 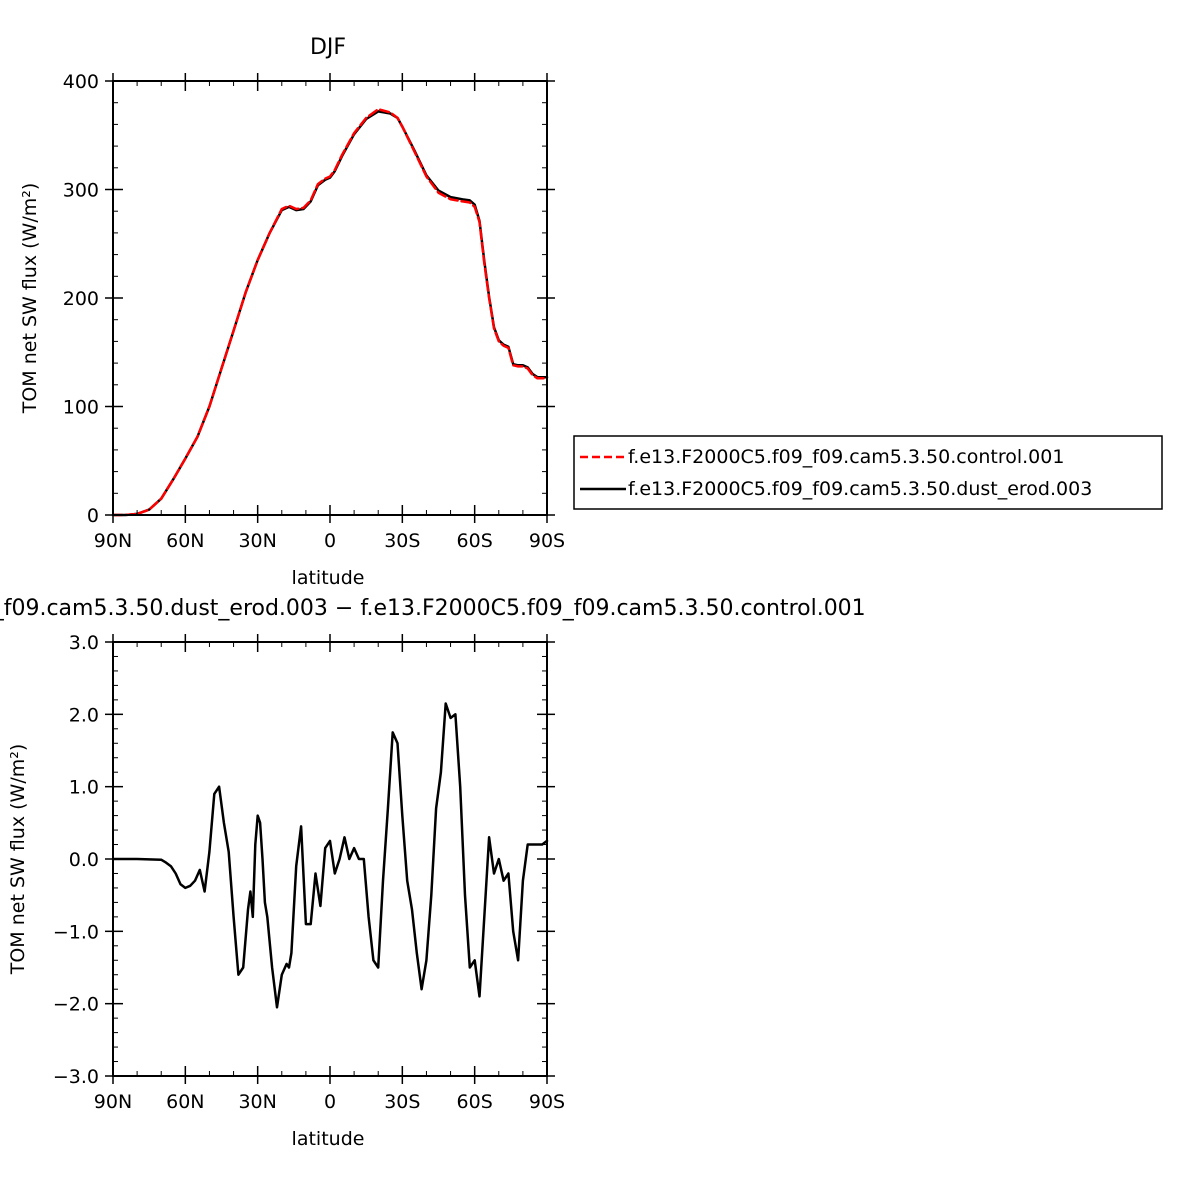 I want to click on bottom-y-tick-label: 1.0, so click(x=84, y=788).